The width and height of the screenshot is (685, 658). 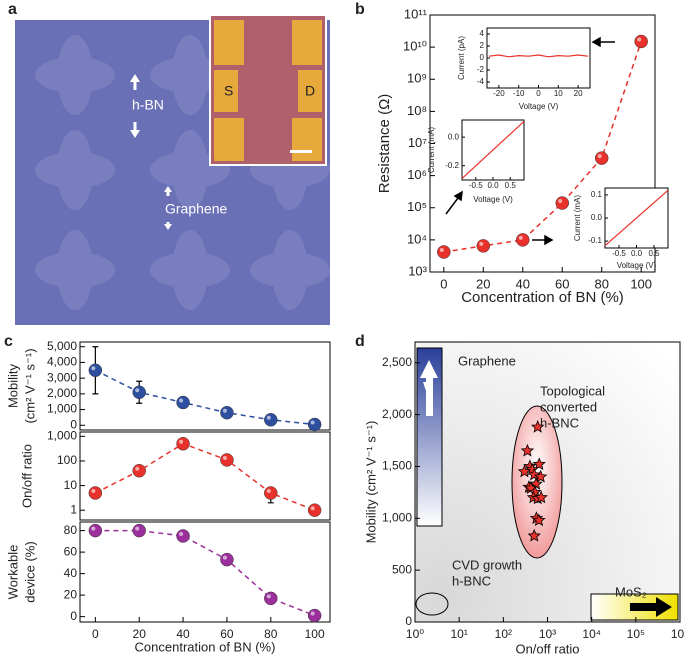 What do you see at coordinates (471, 580) in the screenshot?
I see `annotation: h-BNC` at bounding box center [471, 580].